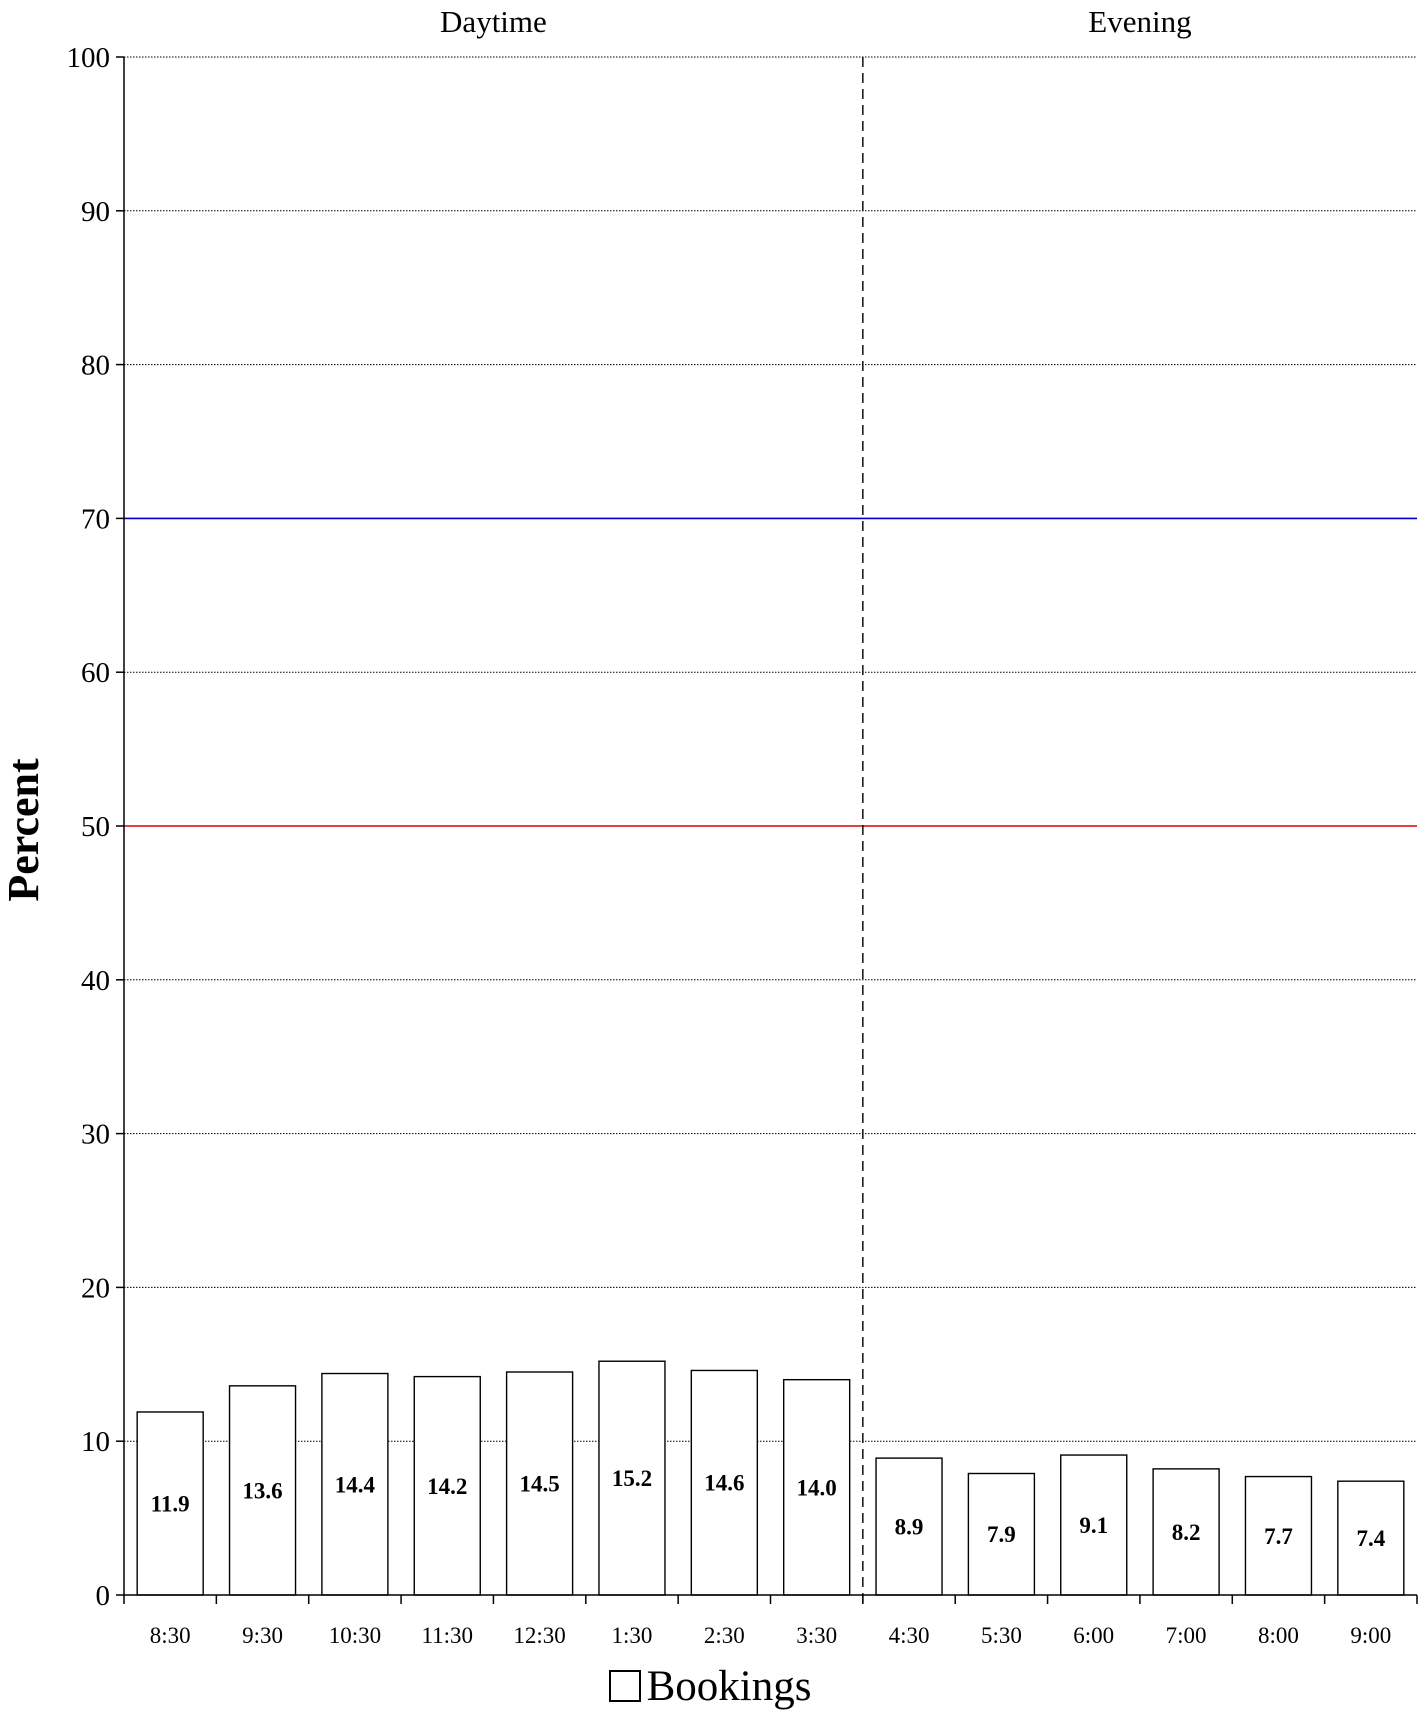 This screenshot has height=1725, width=1420. Describe the element at coordinates (170, 1635) in the screenshot. I see `x-tick-label-0: 8:30` at that location.